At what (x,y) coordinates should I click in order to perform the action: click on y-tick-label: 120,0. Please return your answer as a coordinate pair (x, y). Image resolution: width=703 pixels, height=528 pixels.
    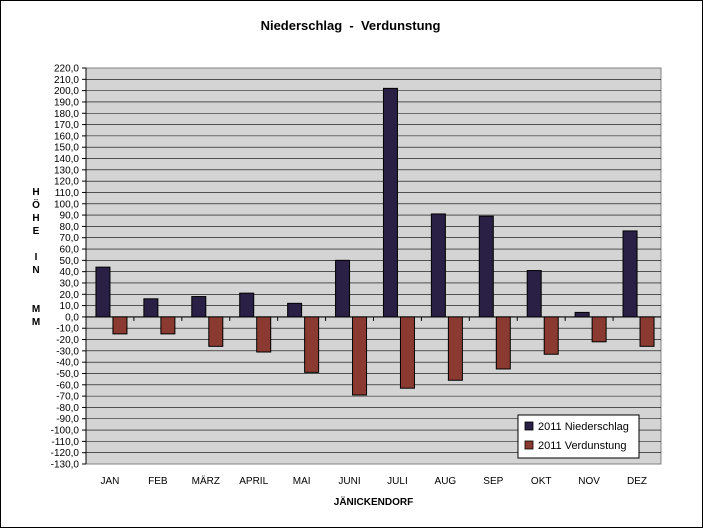
    Looking at the image, I should click on (66, 182).